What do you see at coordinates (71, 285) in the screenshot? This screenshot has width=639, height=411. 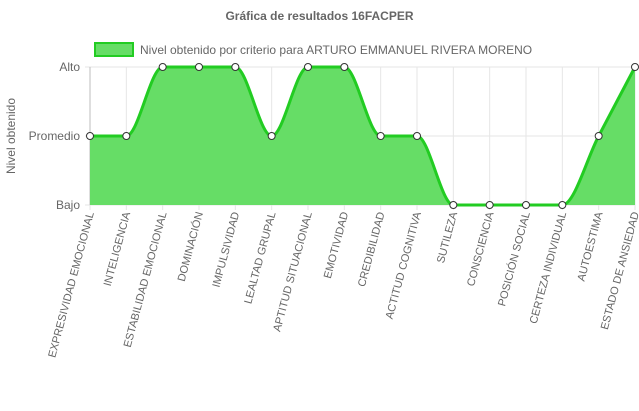 I see `x-tick-label: EXPRESIVIDAD EMOCIONAL` at bounding box center [71, 285].